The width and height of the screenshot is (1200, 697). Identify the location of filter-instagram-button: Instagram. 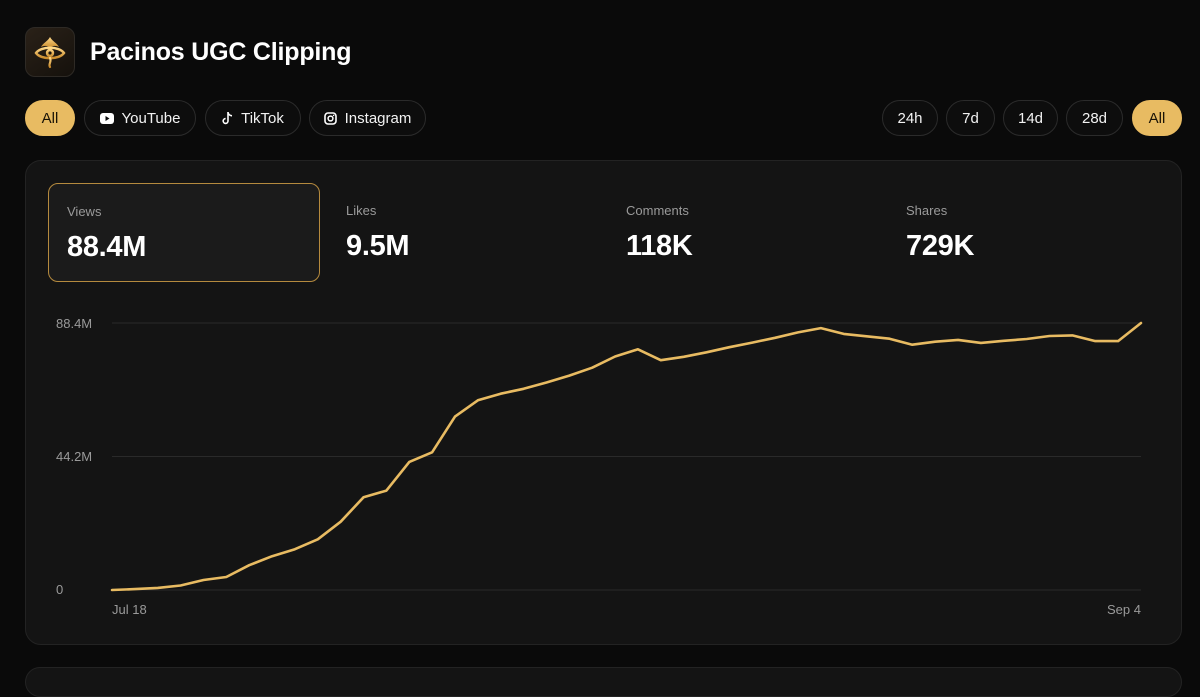
(367, 118).